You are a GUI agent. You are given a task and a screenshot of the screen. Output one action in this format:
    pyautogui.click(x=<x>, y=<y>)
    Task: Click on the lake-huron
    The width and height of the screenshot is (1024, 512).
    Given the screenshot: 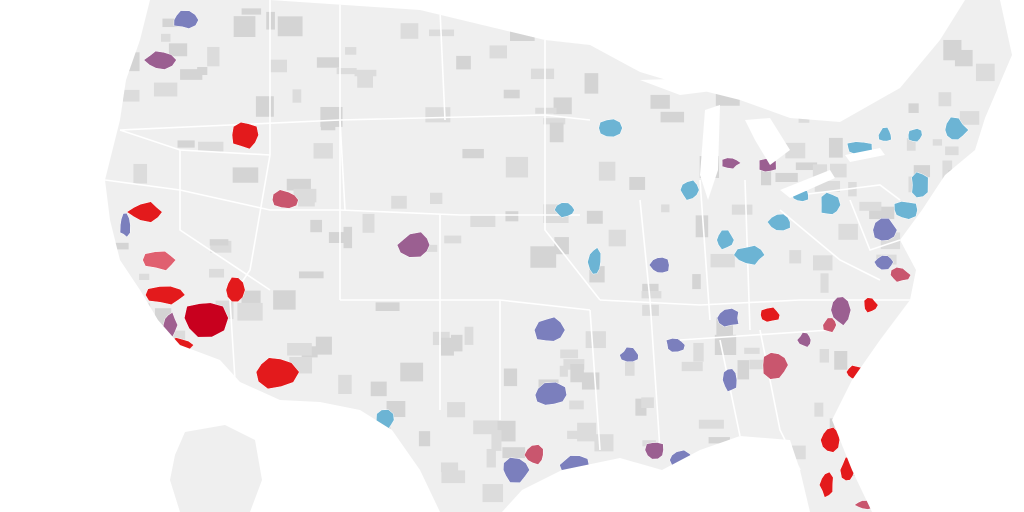 What is the action you would take?
    pyautogui.click(x=767, y=141)
    